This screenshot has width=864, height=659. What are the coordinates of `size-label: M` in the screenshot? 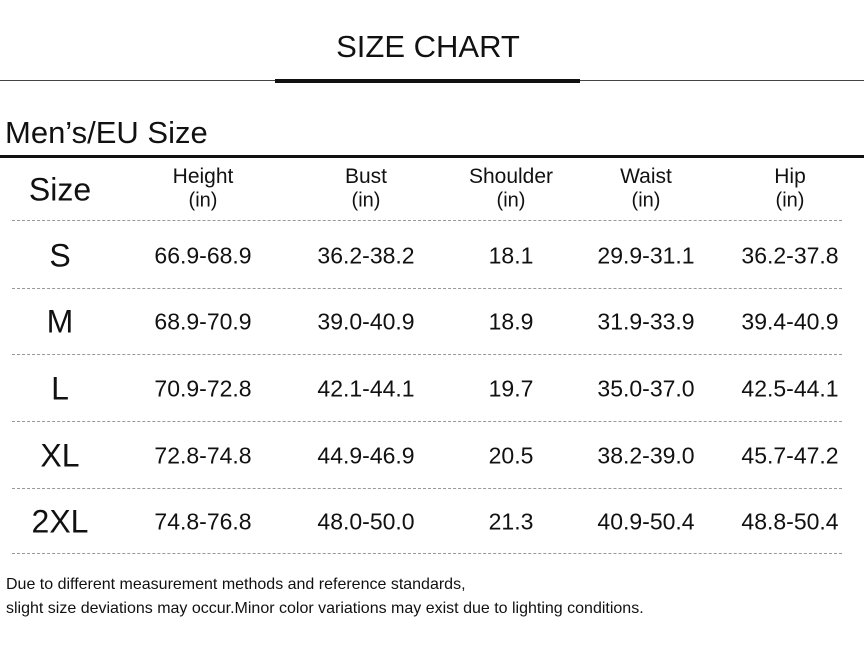 It's located at (60, 321).